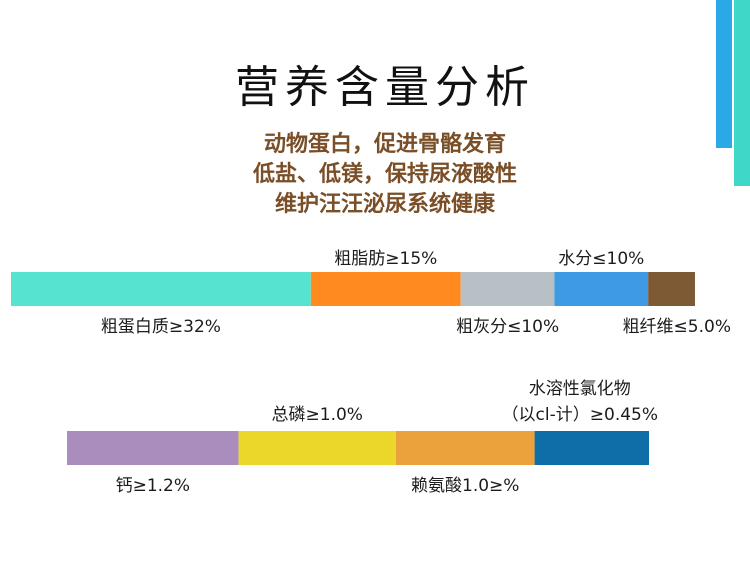 Image resolution: width=750 pixels, height=562 pixels. What do you see at coordinates (161, 327) in the screenshot?
I see `segment-label: 粗蛋白质≥32%` at bounding box center [161, 327].